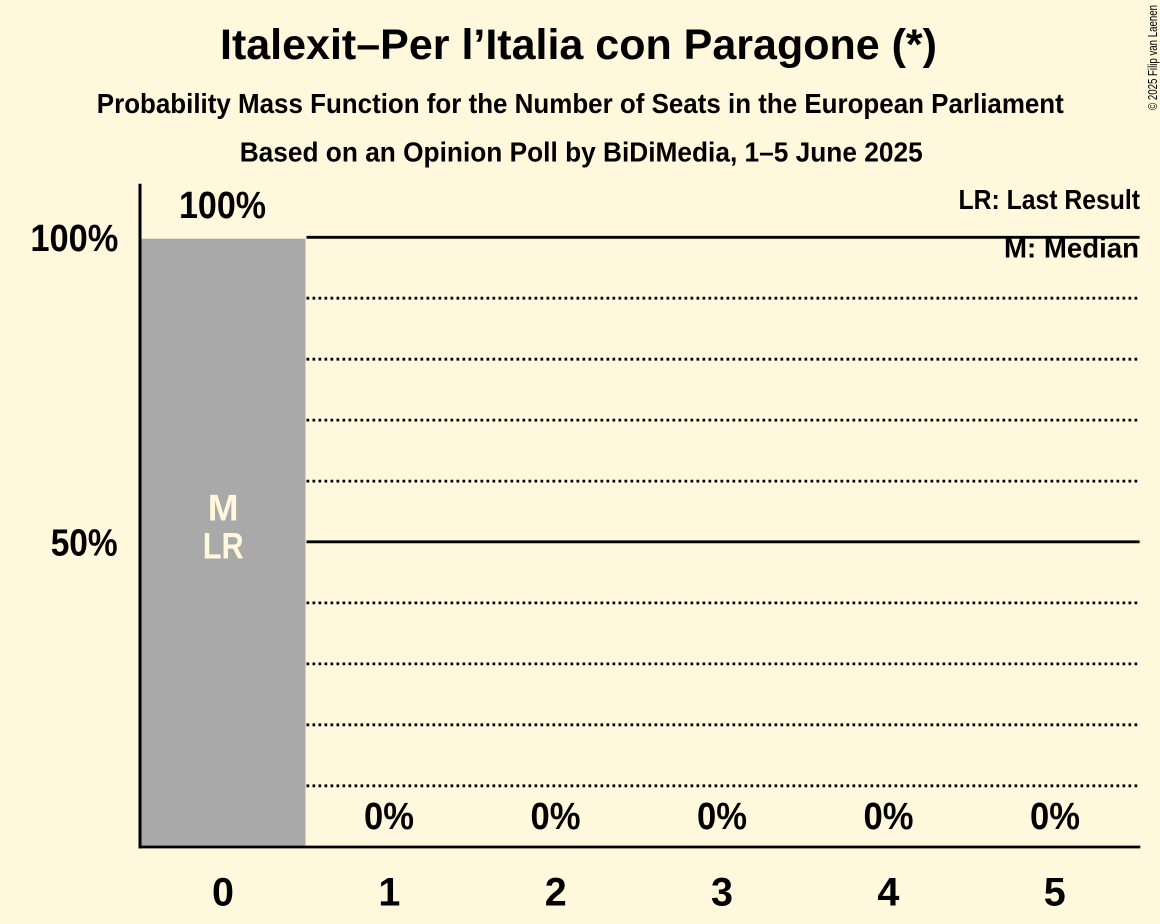  What do you see at coordinates (1152, 57) in the screenshot?
I see `svg-text: © 2025 Filip van Laenen` at bounding box center [1152, 57].